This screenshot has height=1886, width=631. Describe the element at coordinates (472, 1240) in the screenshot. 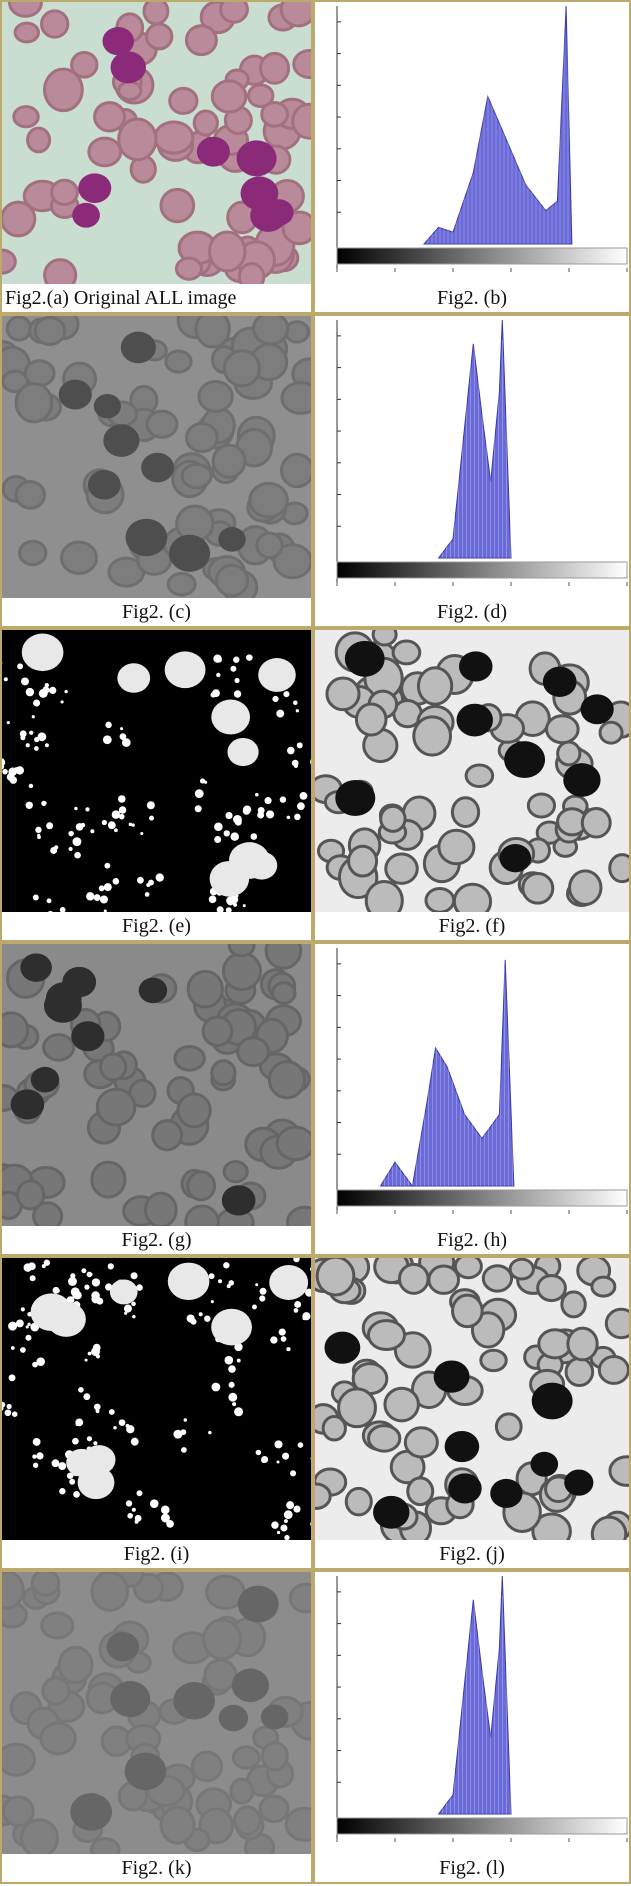

I see `panel-caption: Fig2. (h)` at that location.